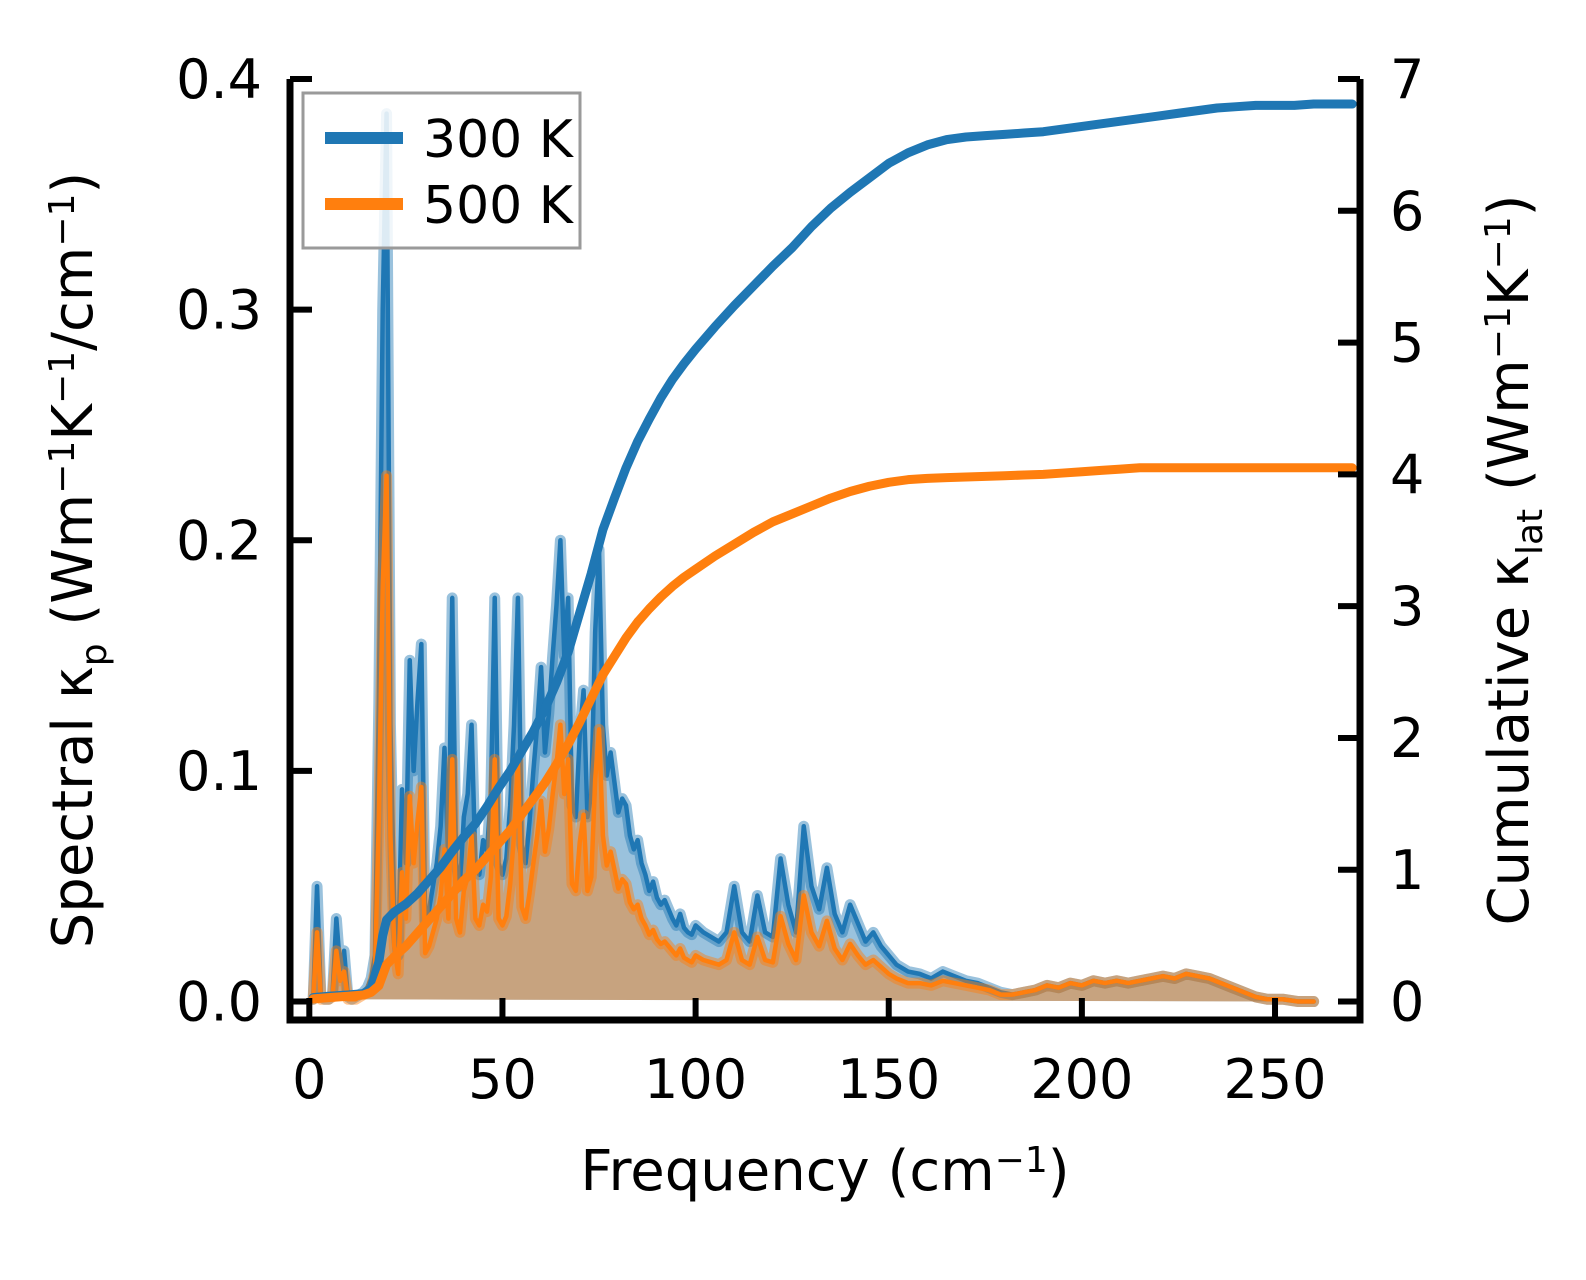 The height and width of the screenshot is (1280, 1586). What do you see at coordinates (62, 377) in the screenshot?
I see `ylabel-sup-2: −1` at bounding box center [62, 377].